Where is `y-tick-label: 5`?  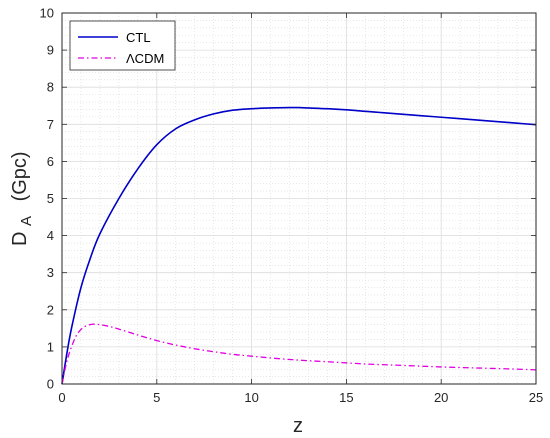
y-tick-label: 5 is located at coordinates (50, 198).